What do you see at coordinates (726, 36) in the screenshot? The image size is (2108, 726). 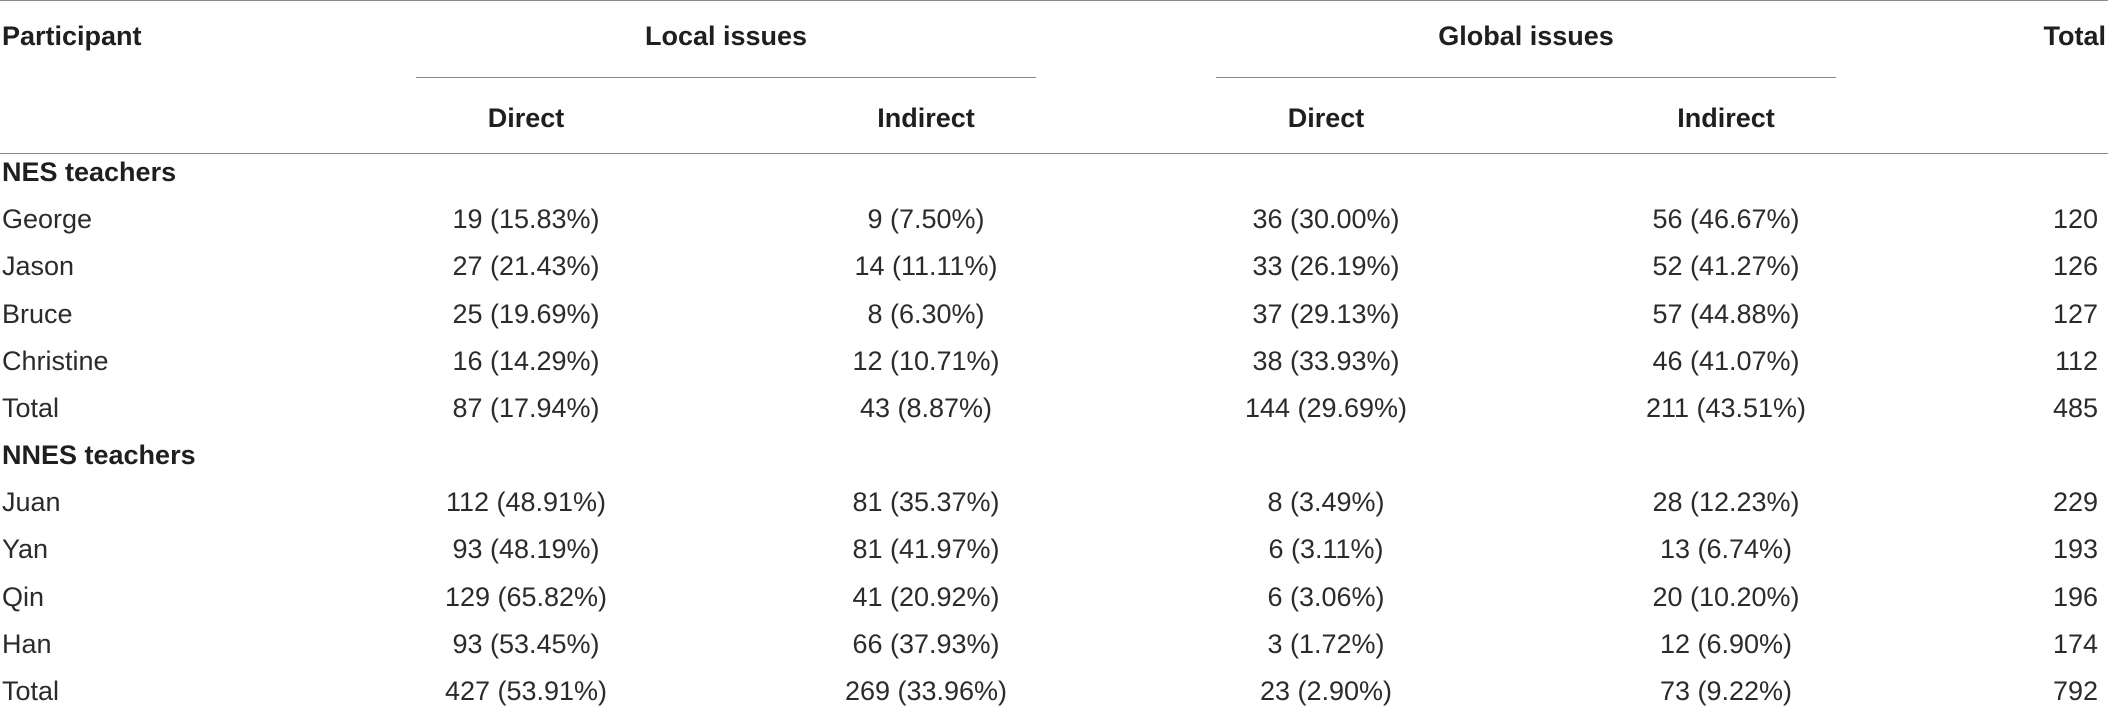 I see `local-issues-header: Local issues` at bounding box center [726, 36].